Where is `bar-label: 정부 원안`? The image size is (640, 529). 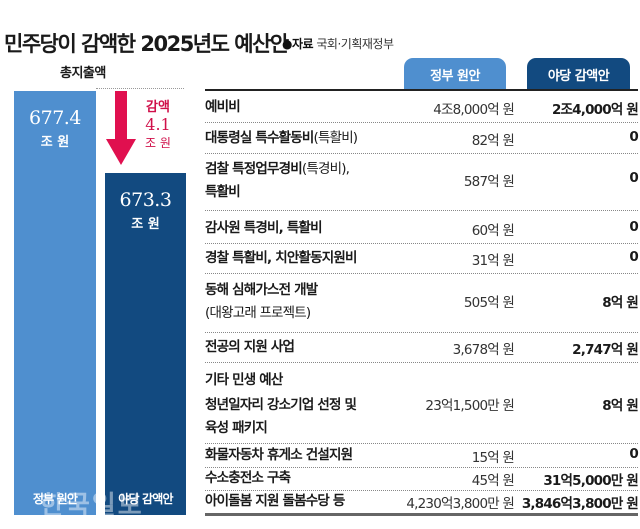
bar-label: 정부 원안 is located at coordinates (55, 499).